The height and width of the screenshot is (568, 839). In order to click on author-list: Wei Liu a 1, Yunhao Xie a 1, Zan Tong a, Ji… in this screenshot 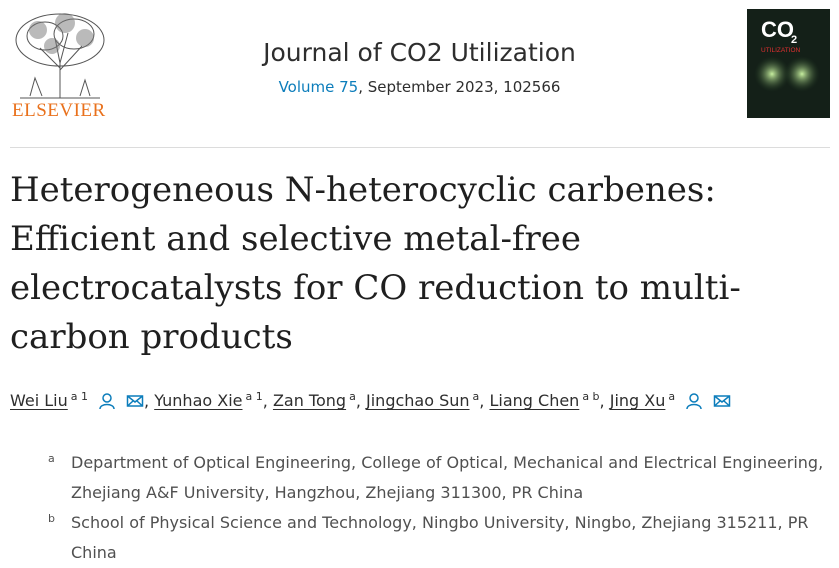, I will do `click(422, 402)`.